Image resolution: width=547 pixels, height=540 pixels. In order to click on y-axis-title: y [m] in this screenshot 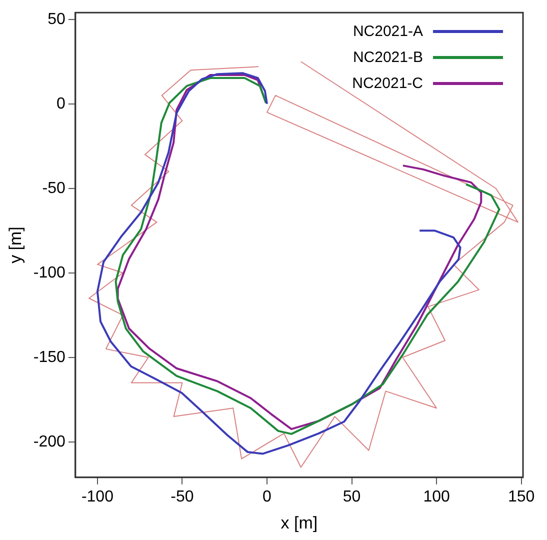, I will do `click(15, 245)`.